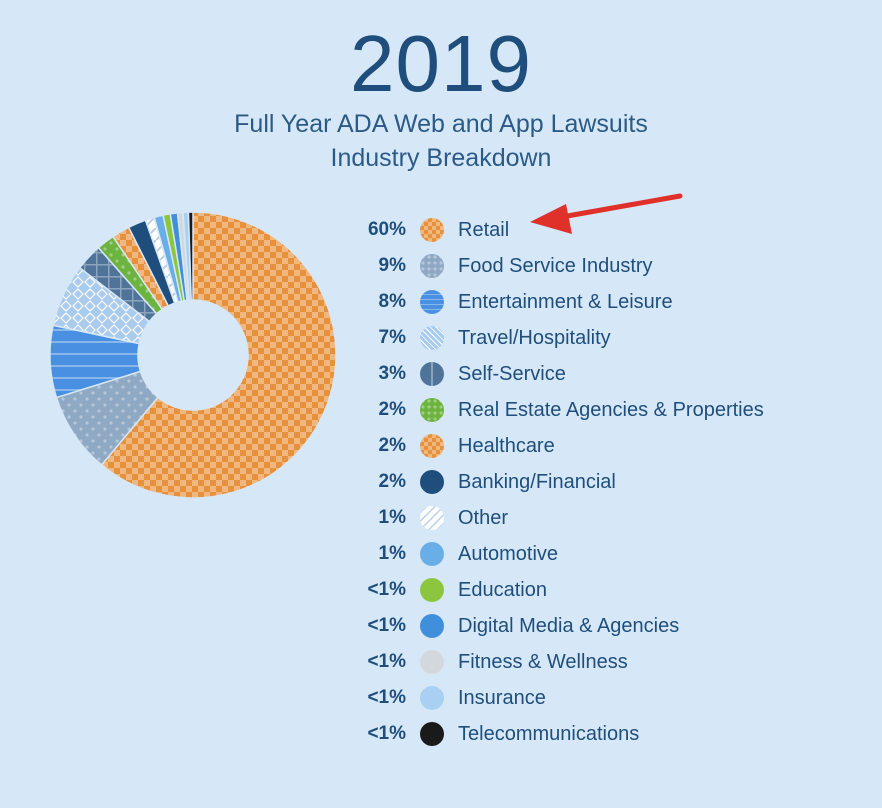  Describe the element at coordinates (508, 554) in the screenshot. I see `legend-label: Automotive` at that location.